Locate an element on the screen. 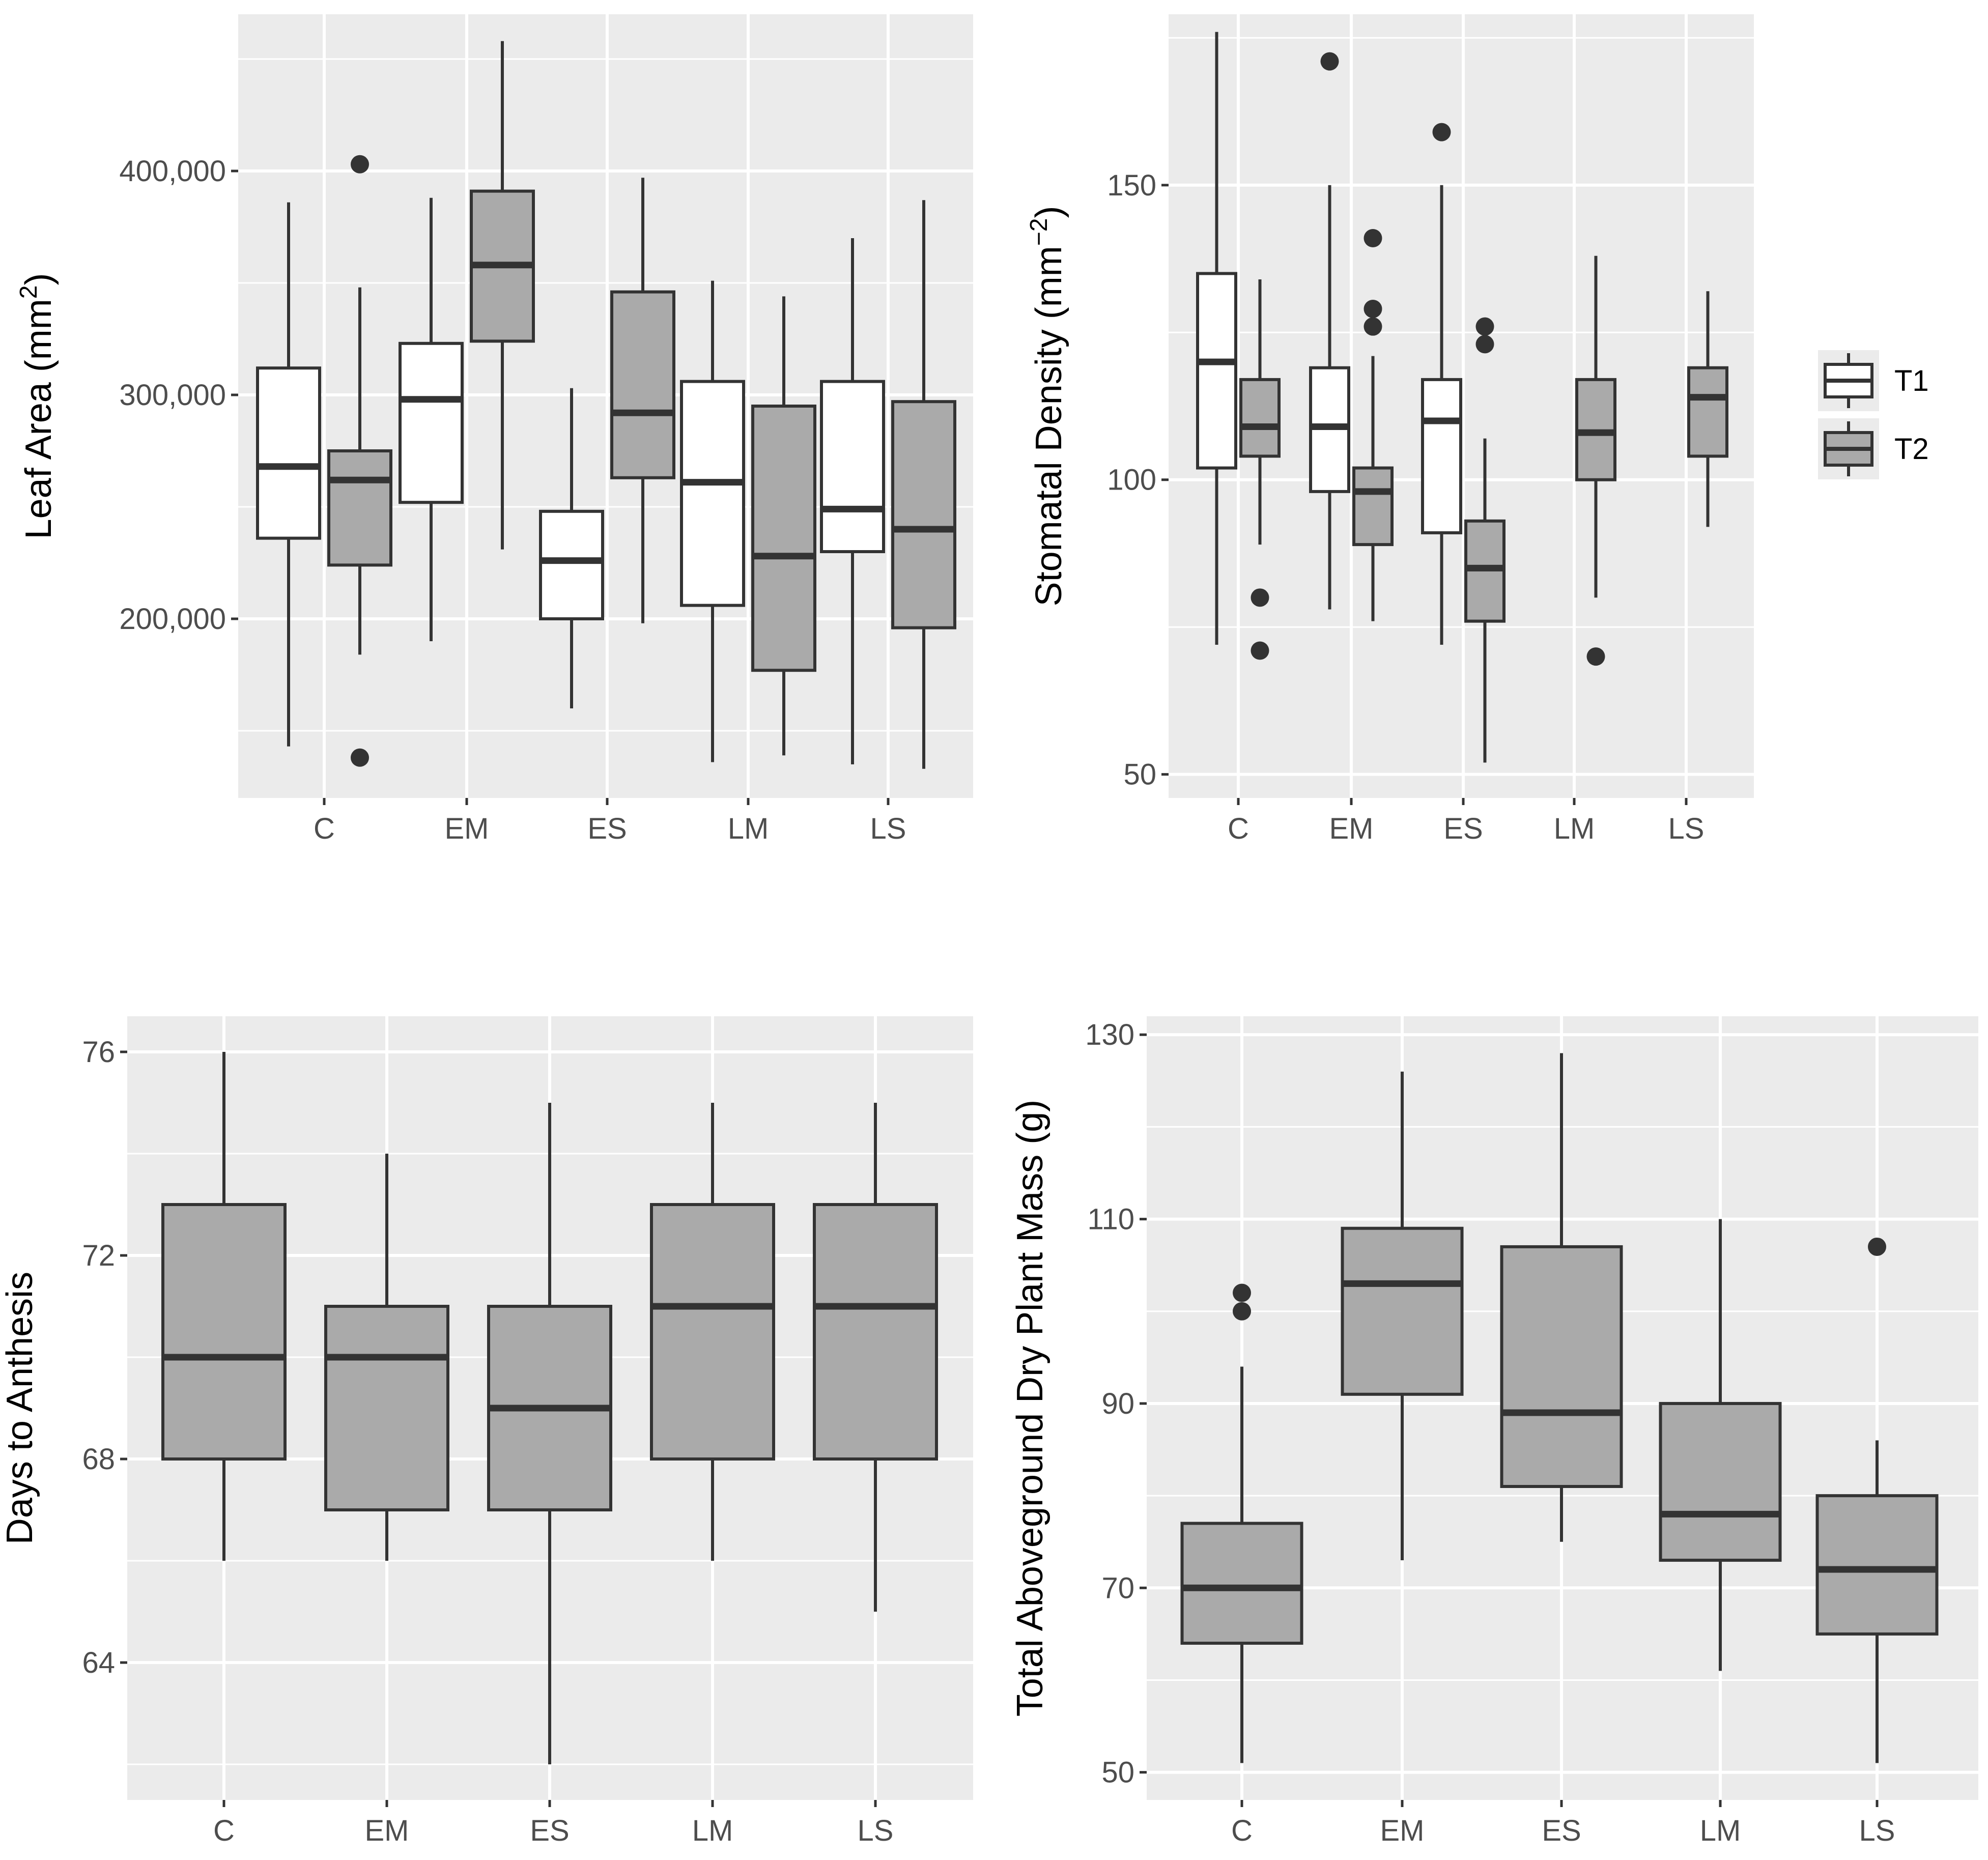 The height and width of the screenshot is (1860, 1988). y-tick-label: 150 is located at coordinates (1131, 185).